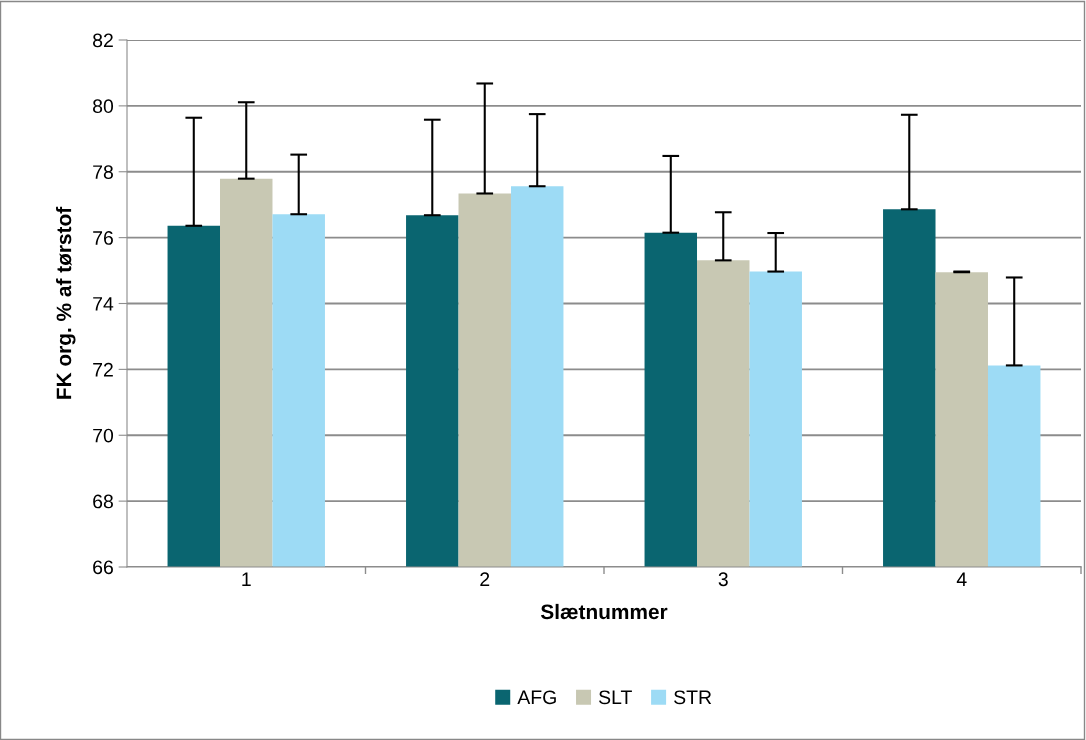 This screenshot has width=1086, height=740. What do you see at coordinates (961, 579) in the screenshot?
I see `x-tick-label: 4` at bounding box center [961, 579].